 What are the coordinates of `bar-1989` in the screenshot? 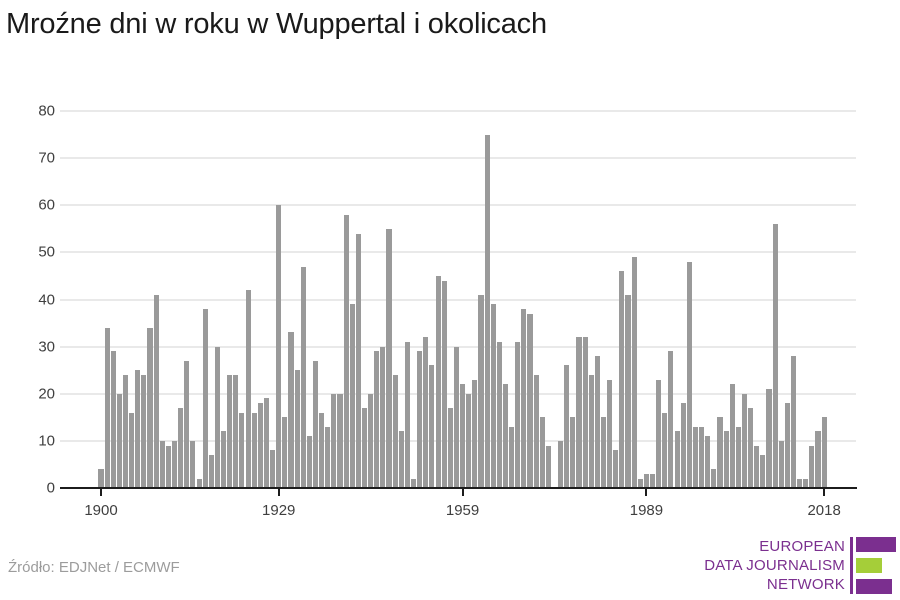 It's located at (646, 480).